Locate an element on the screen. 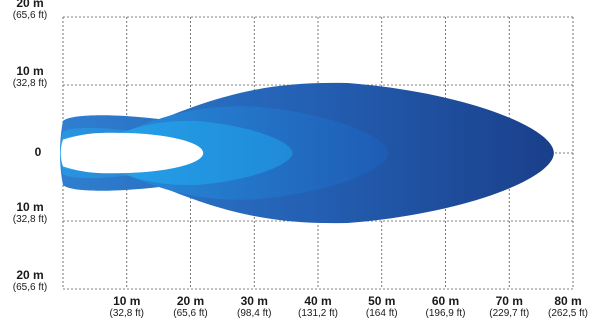  x-tick-label-5-meters: 60 m is located at coordinates (445, 301).